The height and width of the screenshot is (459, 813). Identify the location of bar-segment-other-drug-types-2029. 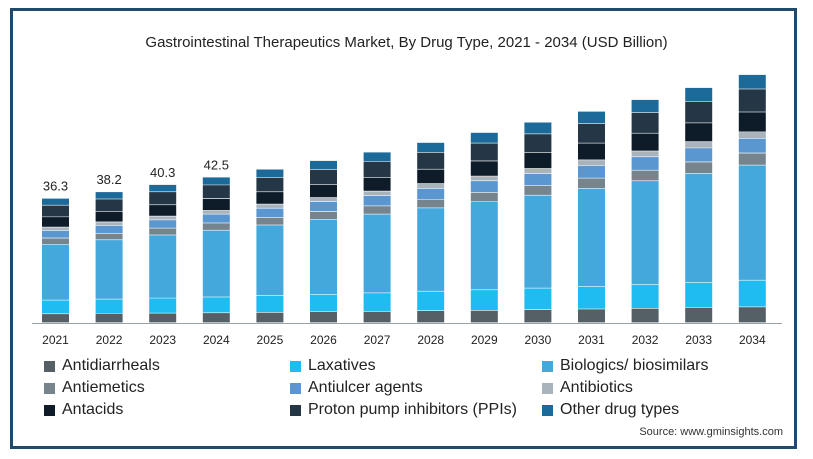
(484, 137).